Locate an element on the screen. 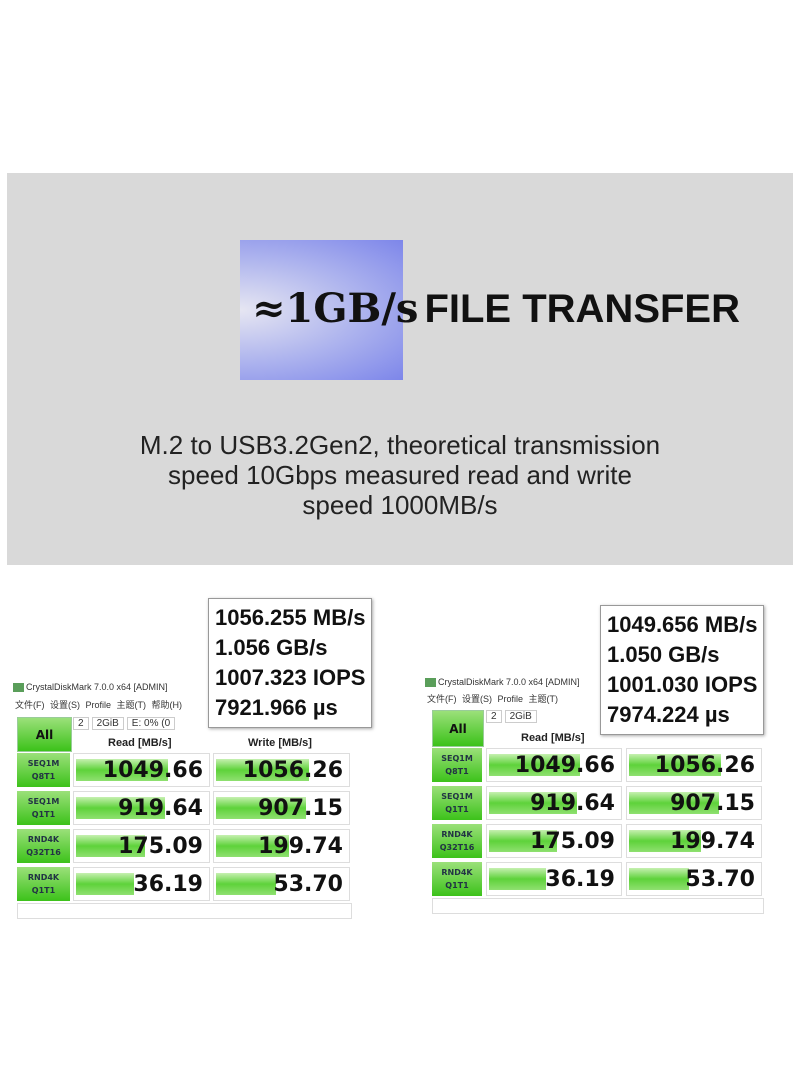 This screenshot has width=800, height=1092. subtitle-line: speed 1000MB/s is located at coordinates (400, 505).